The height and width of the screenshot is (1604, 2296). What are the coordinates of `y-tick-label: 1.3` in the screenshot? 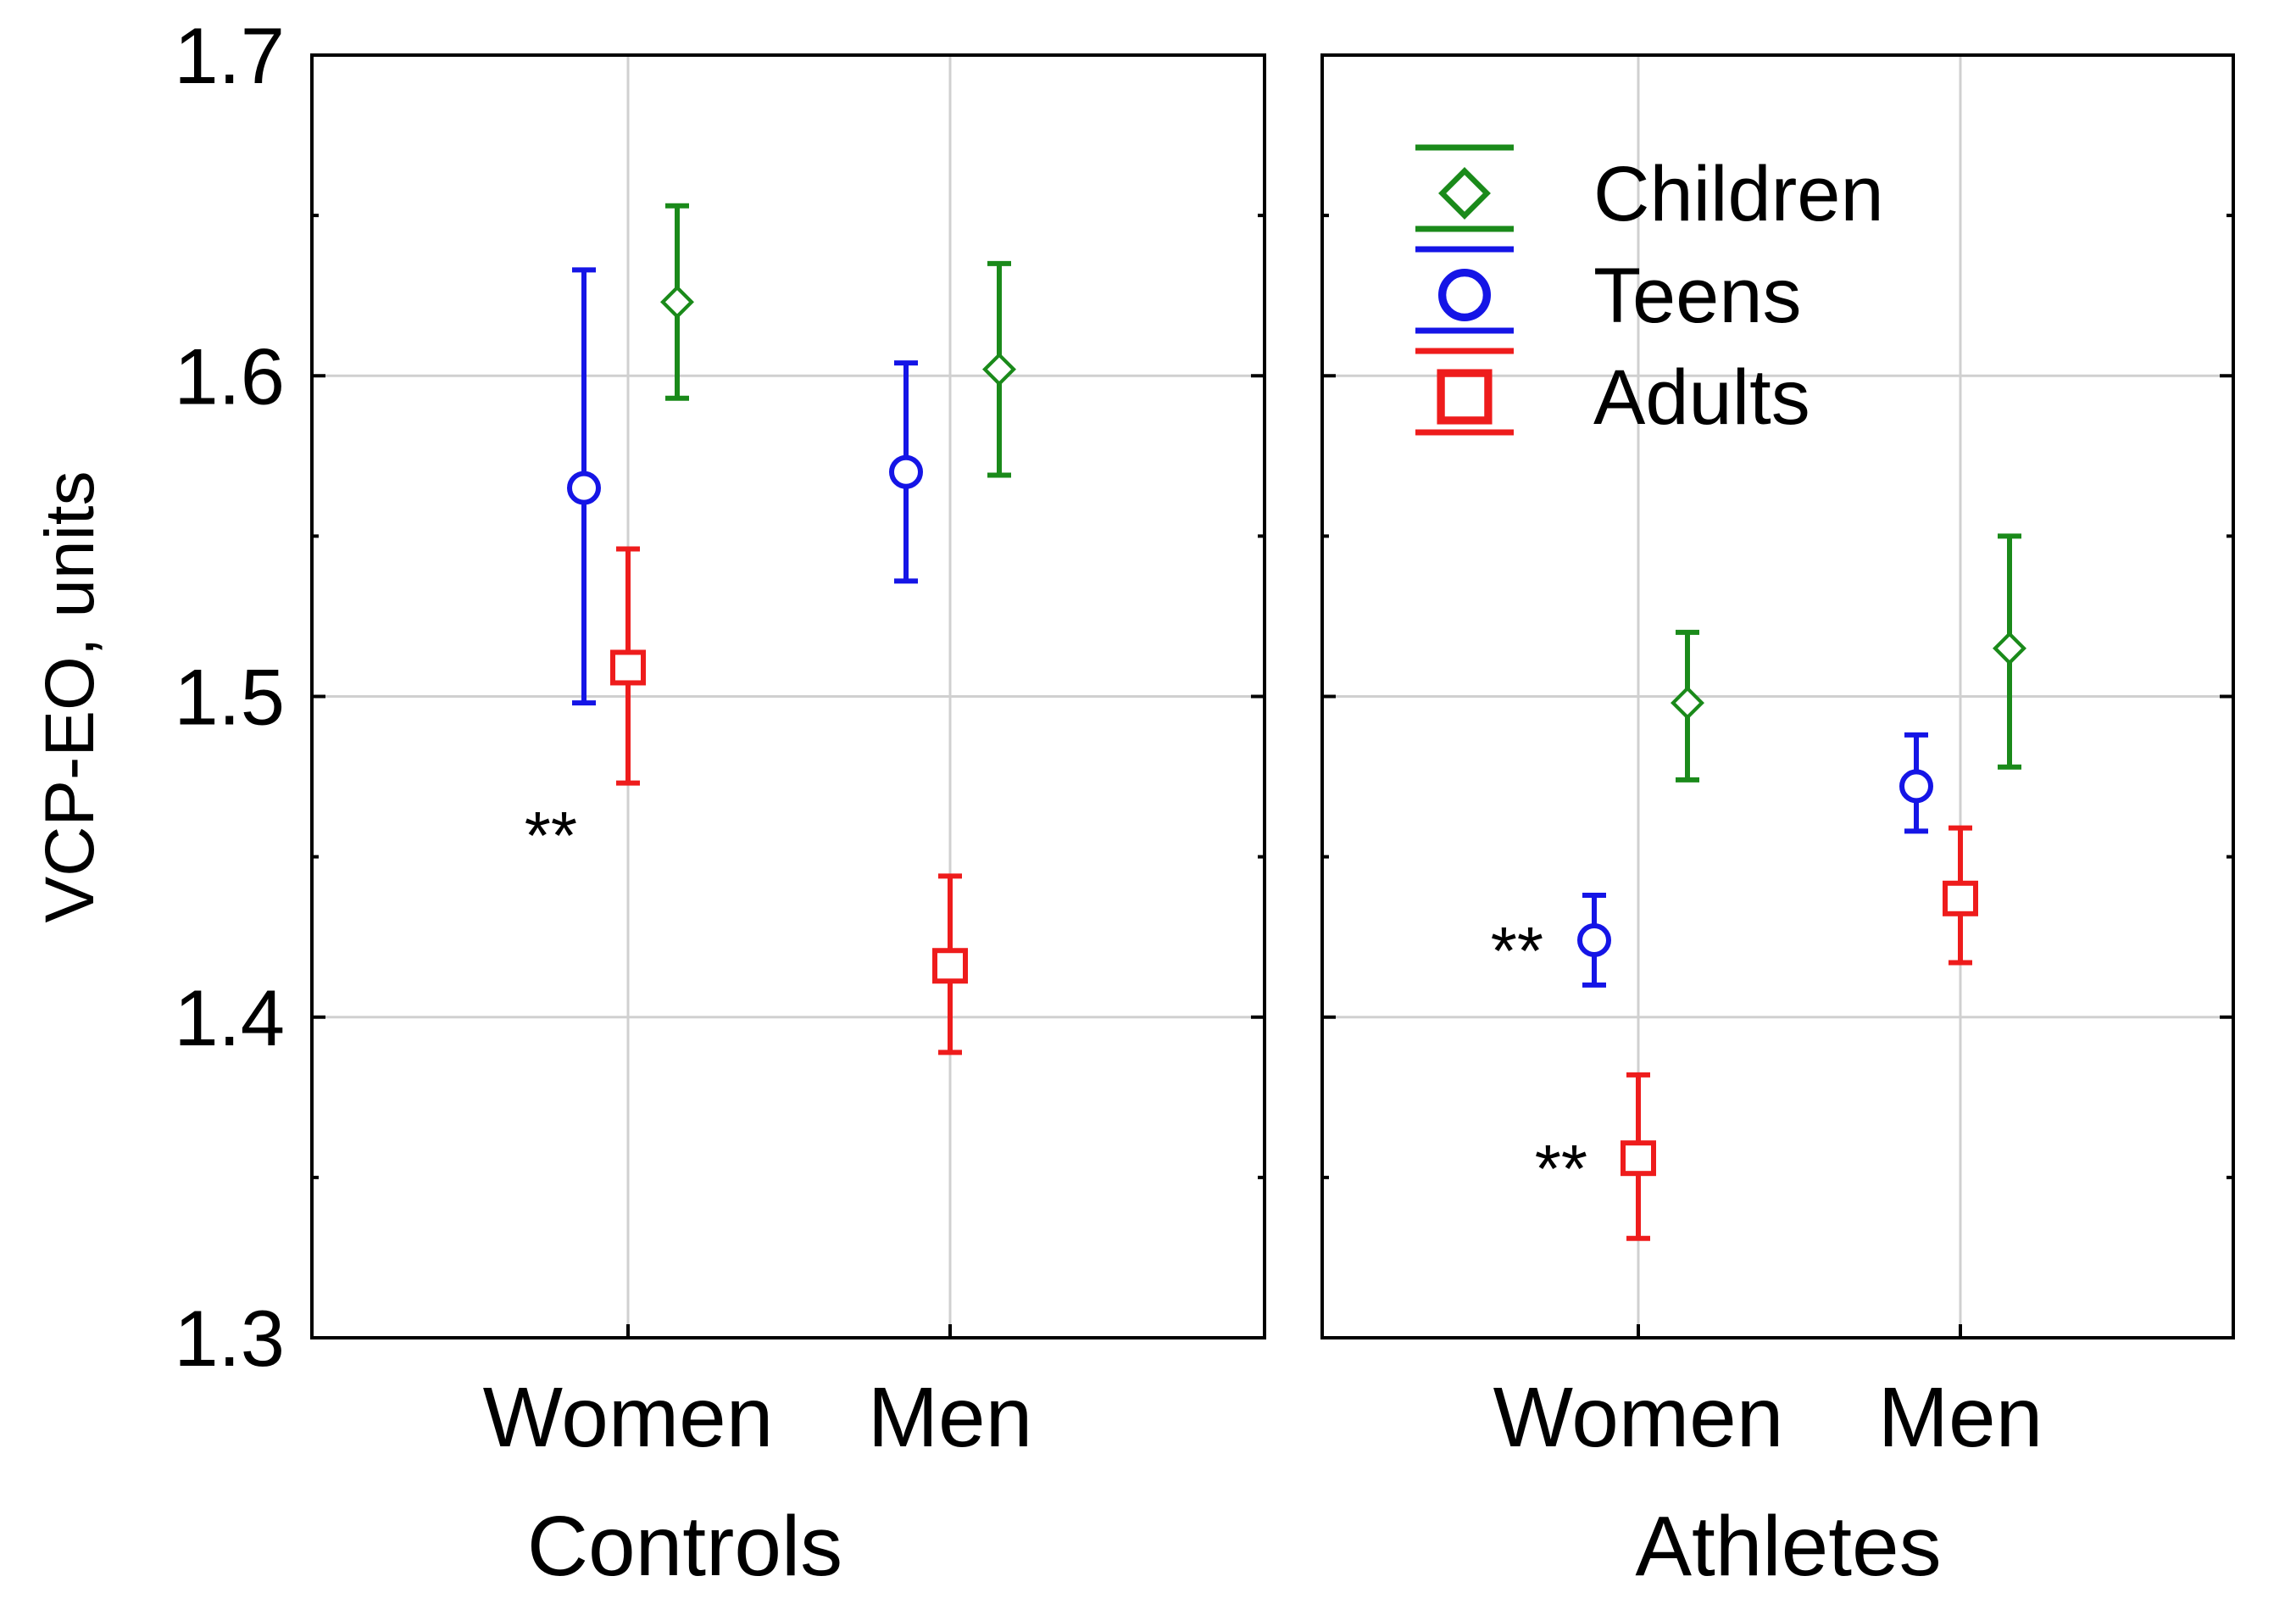 It's located at (230, 1338).